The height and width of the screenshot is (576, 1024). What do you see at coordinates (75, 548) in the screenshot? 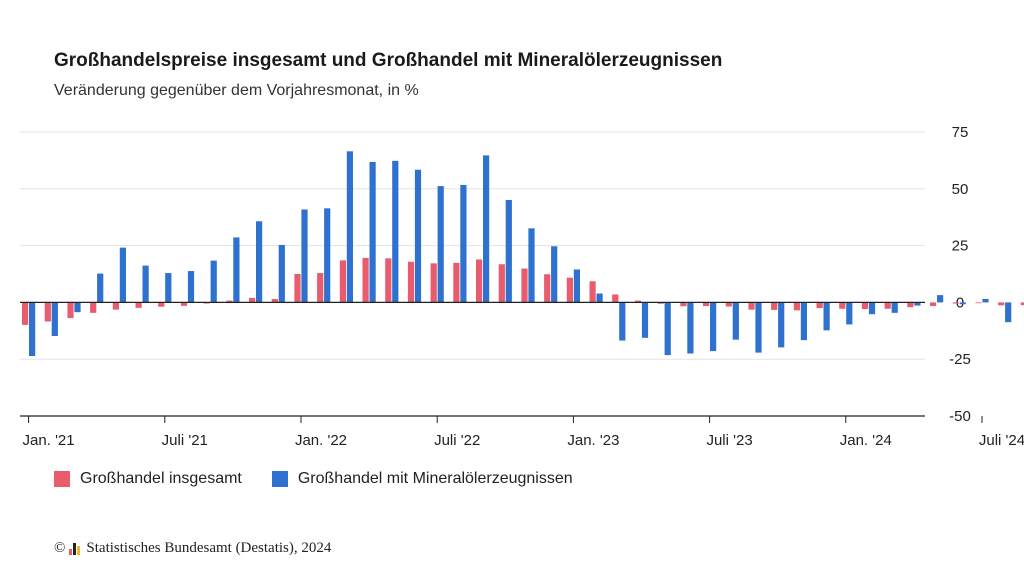
I see `destatis-bars-icon` at bounding box center [75, 548].